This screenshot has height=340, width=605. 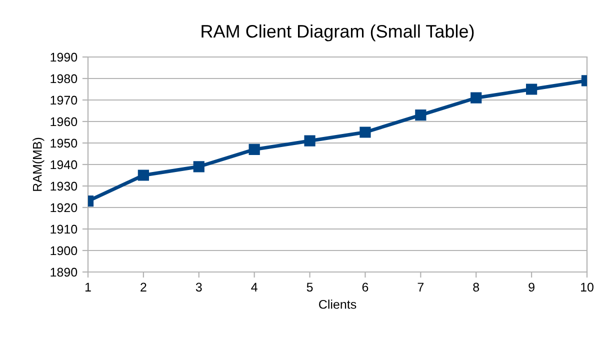 I want to click on x-tick-label: 7, so click(x=421, y=287).